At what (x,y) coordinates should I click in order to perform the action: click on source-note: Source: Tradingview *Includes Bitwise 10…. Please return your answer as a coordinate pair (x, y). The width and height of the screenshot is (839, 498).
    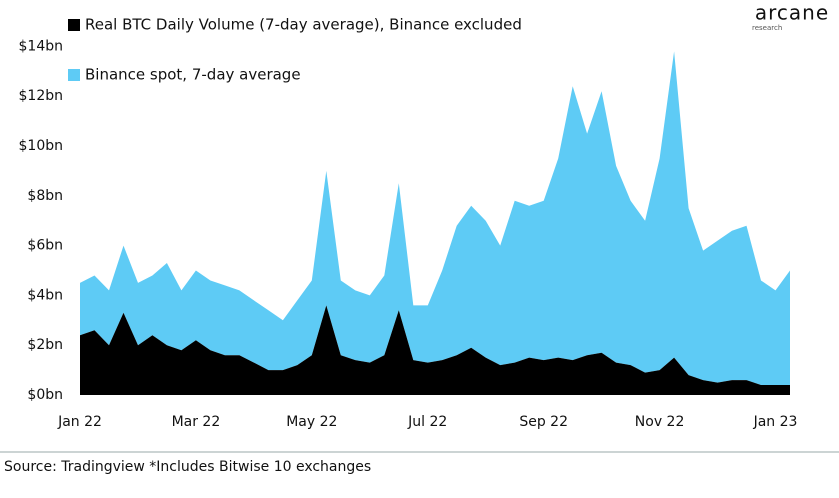
    Looking at the image, I should click on (187, 467).